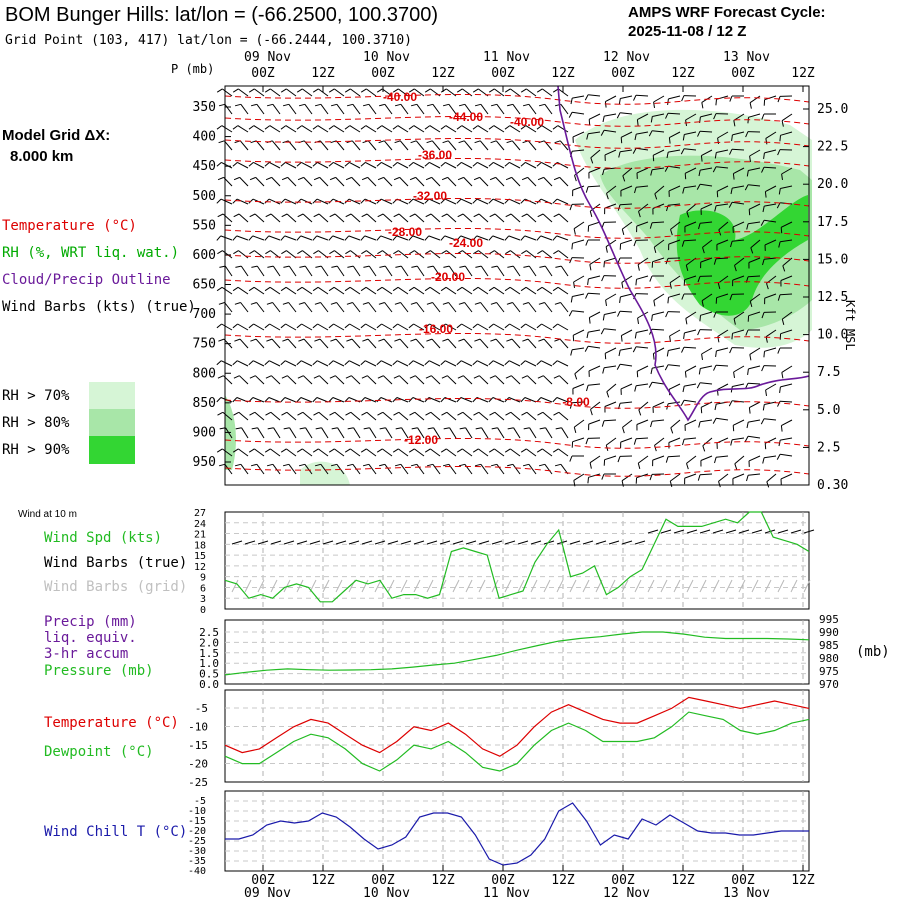  What do you see at coordinates (209, 642) in the screenshot?
I see `precip-tick-label-1: 2.0` at bounding box center [209, 642].